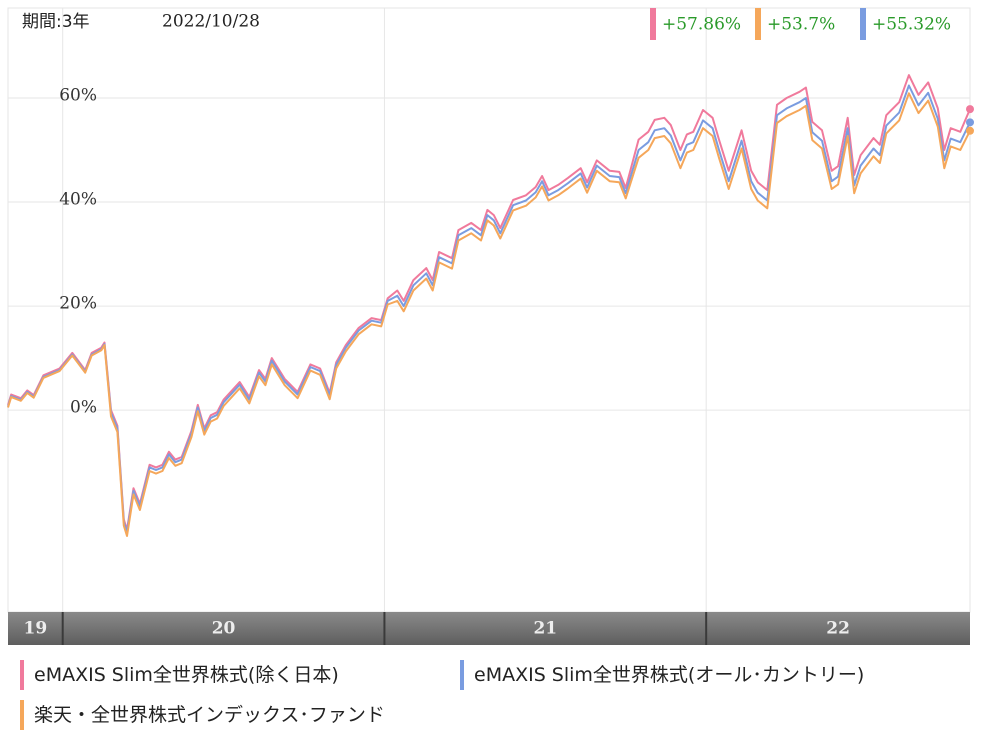  What do you see at coordinates (489, 628) in the screenshot?
I see `year-band` at bounding box center [489, 628].